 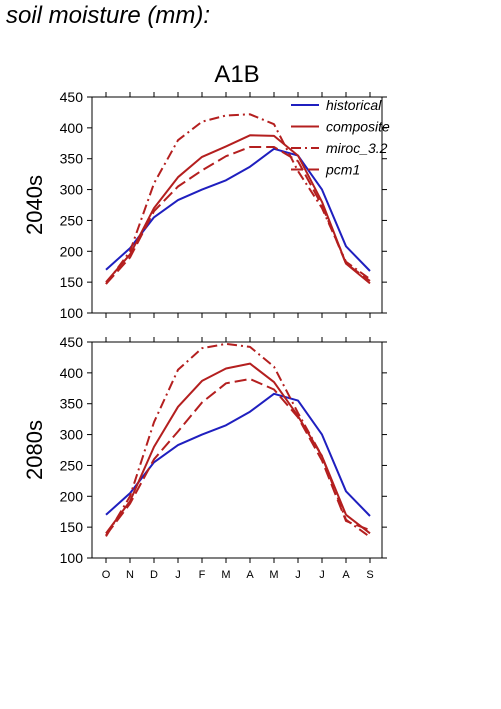 I want to click on x-tick-label: D, so click(x=154, y=575).